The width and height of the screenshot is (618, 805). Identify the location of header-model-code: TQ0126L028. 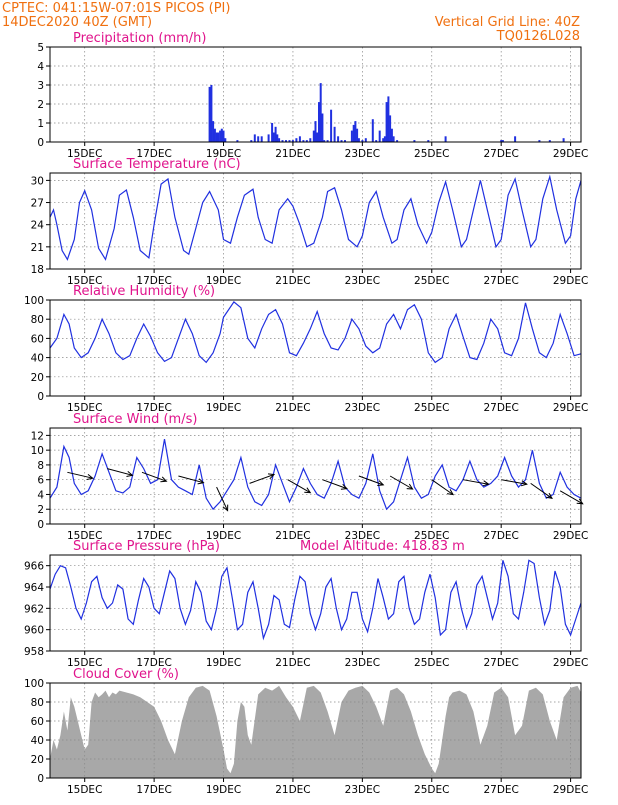
(538, 36).